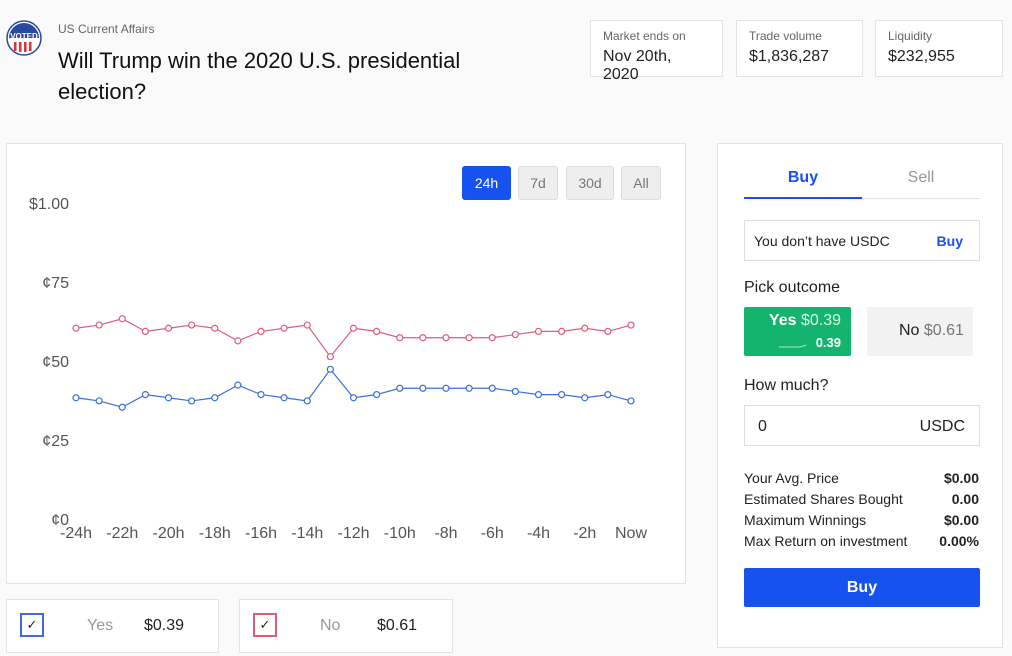 Image resolution: width=1012 pixels, height=656 pixels. What do you see at coordinates (862, 587) in the screenshot?
I see `submit-button: Buy` at bounding box center [862, 587].